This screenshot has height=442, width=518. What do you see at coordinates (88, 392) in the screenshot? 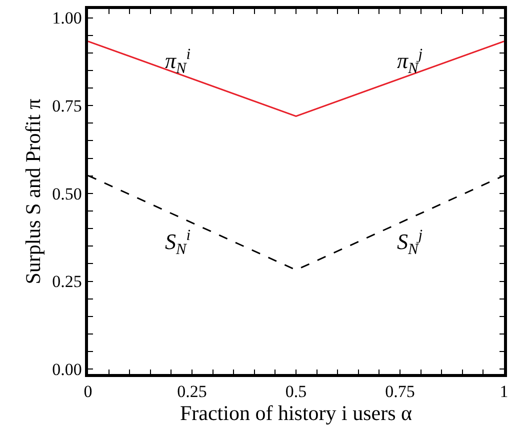
I see `x-tick-label: 0` at bounding box center [88, 392].